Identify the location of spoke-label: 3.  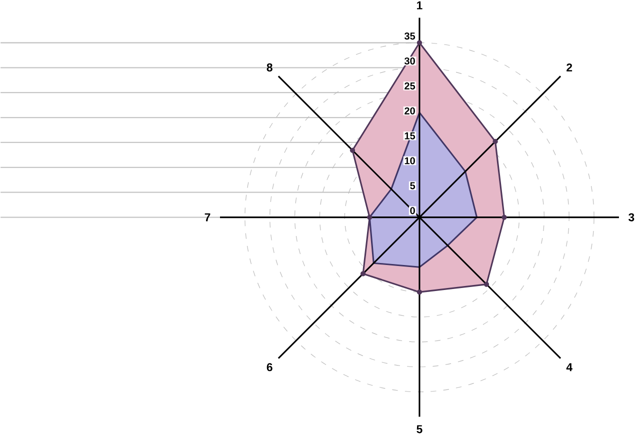
(631, 217).